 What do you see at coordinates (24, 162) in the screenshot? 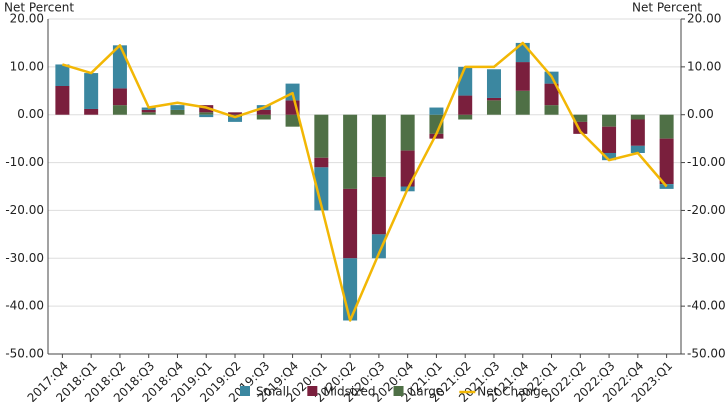
I see `y-tick-label: -10.00` at bounding box center [24, 162].